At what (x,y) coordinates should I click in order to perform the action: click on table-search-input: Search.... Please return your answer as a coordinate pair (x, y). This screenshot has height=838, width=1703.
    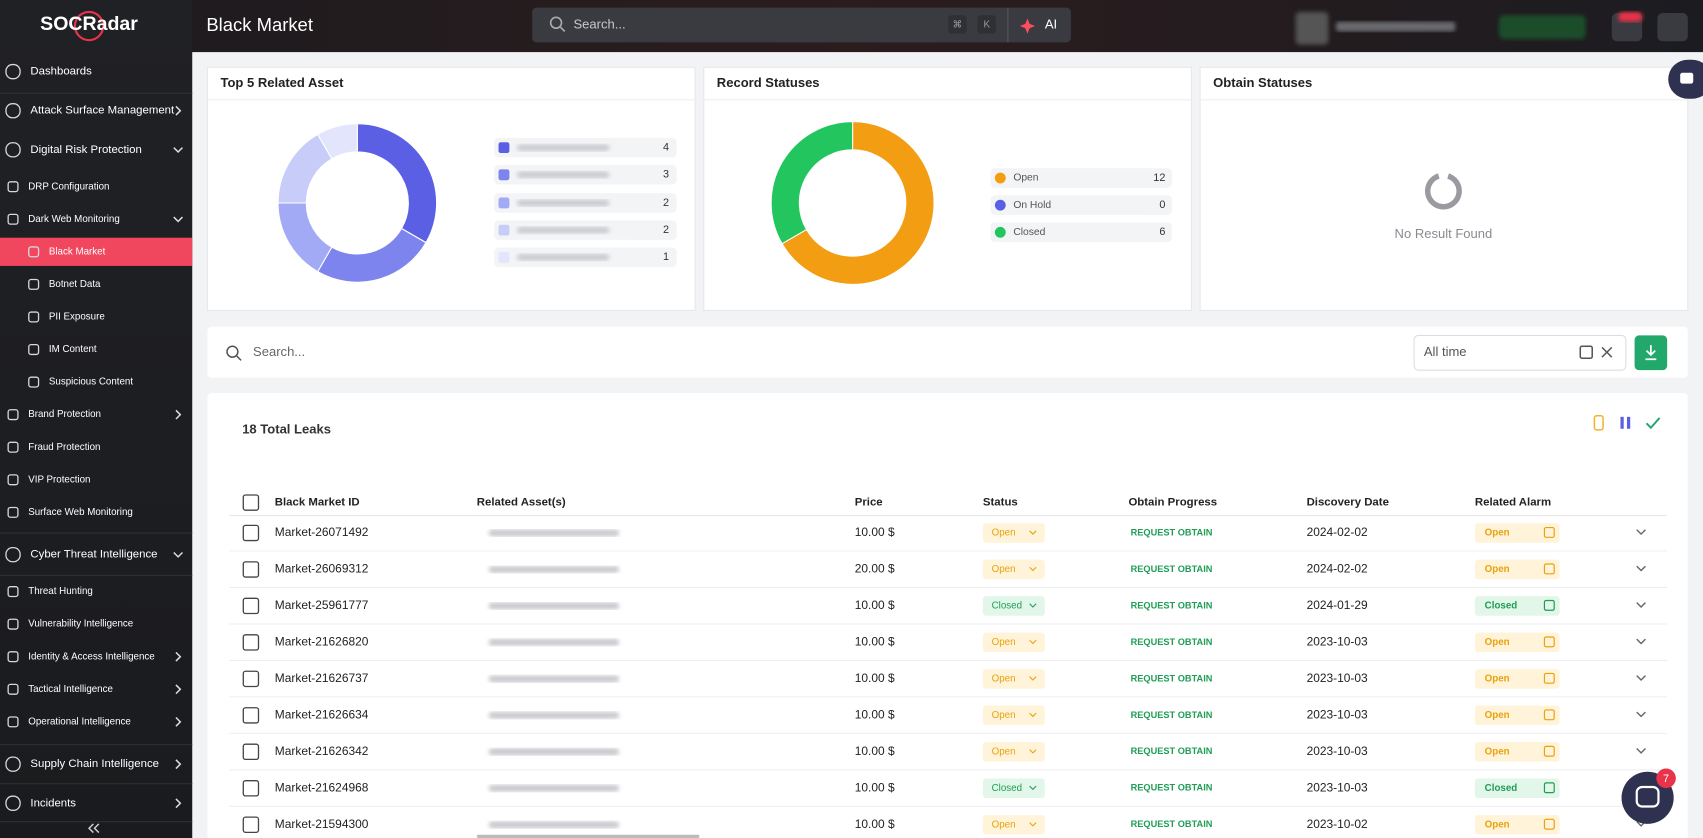
    Looking at the image, I should click on (279, 351).